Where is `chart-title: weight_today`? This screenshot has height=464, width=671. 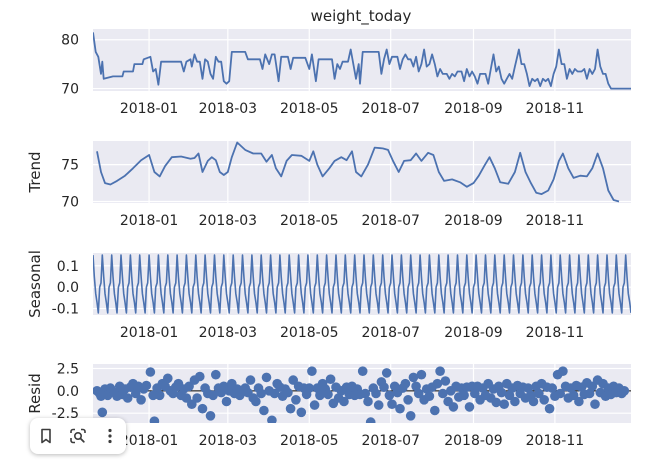 chart-title: weight_today is located at coordinates (361, 16).